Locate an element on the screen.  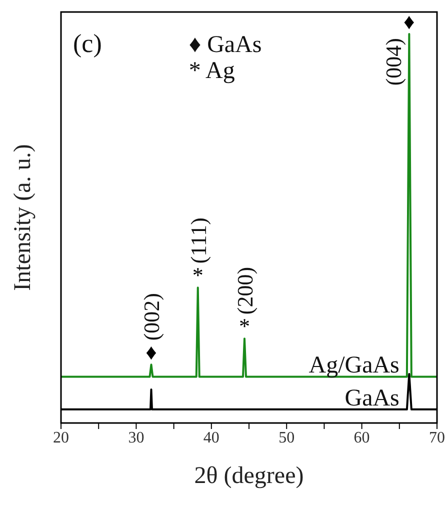
x-tick-label: 40 is located at coordinates (211, 437).